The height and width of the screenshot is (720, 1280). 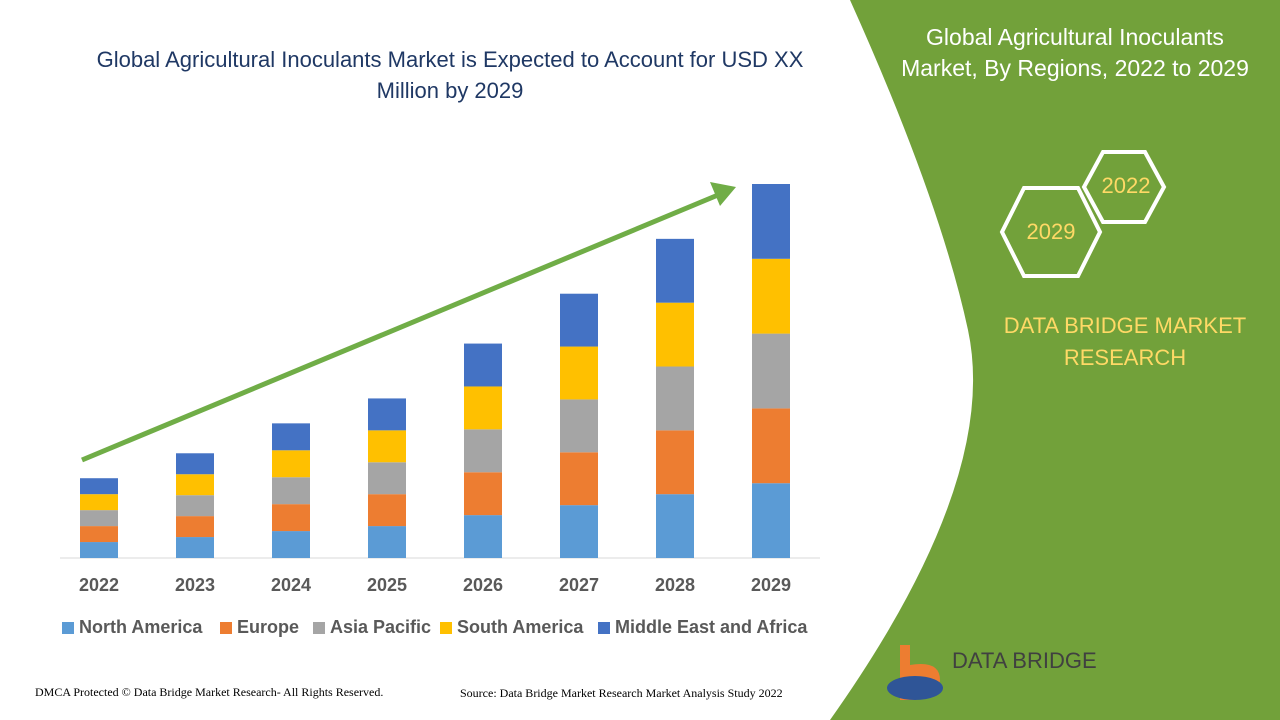 I want to click on x-tick-label: 2024, so click(x=291, y=585).